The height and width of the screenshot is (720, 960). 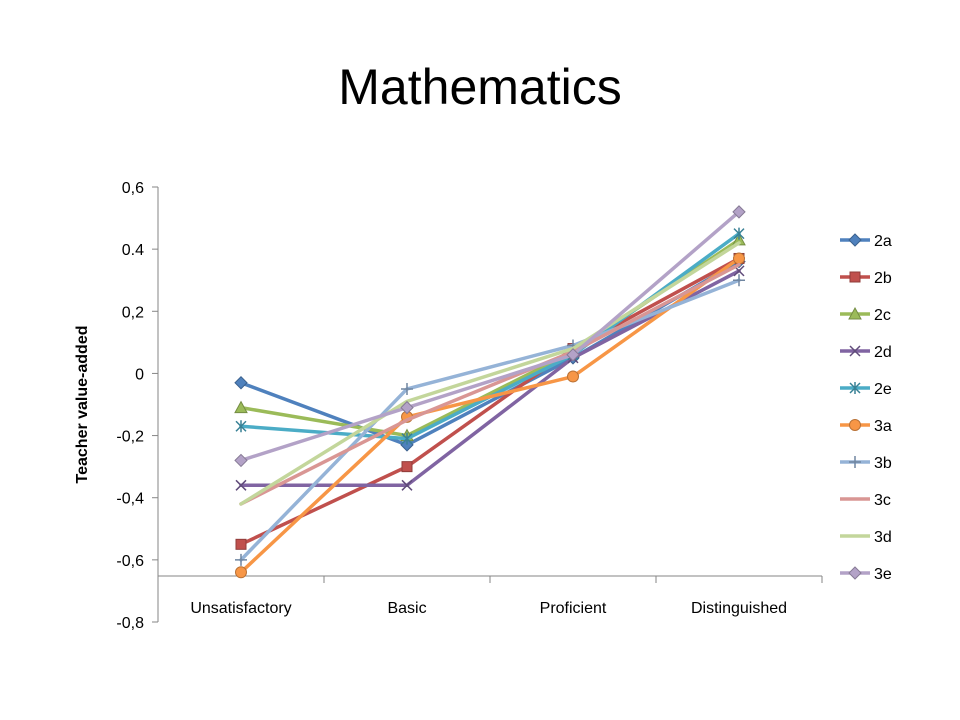 I want to click on y-tick-label: 0.4, so click(x=133, y=250).